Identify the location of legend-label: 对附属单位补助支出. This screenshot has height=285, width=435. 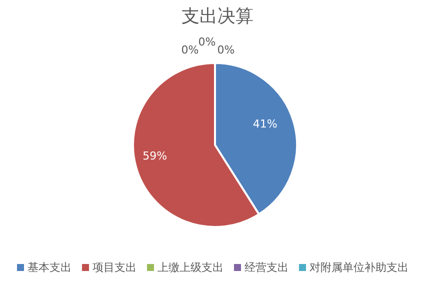
(359, 267).